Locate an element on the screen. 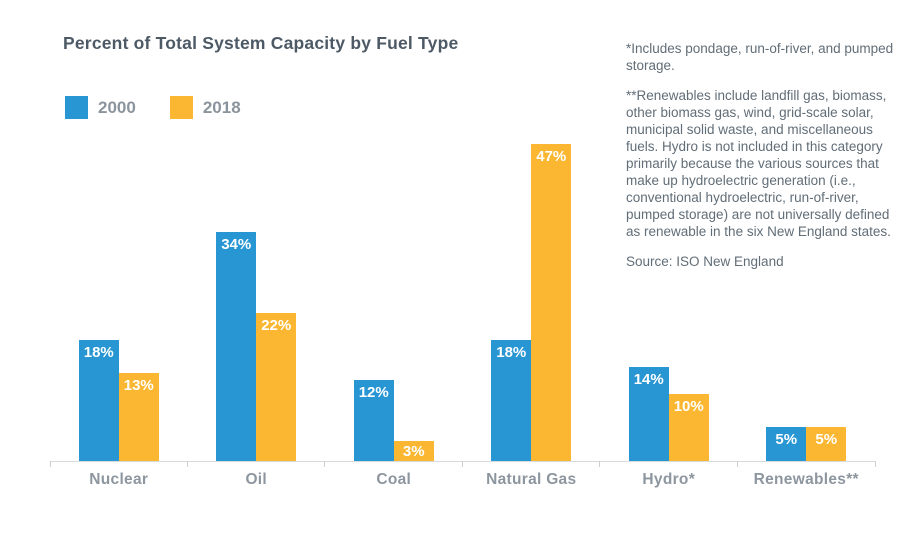 The image size is (921, 538). bar-pair-nuclear: 18% 13% is located at coordinates (118, 400).